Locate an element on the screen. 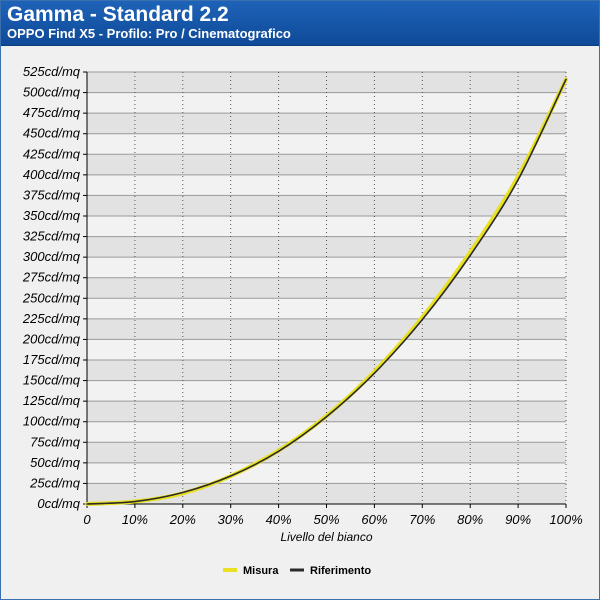  x-tick-label: 10% is located at coordinates (135, 519).